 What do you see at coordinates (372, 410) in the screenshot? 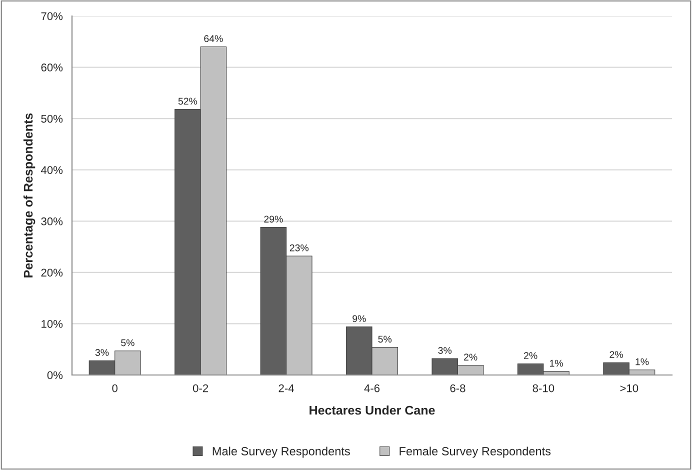
I see `x-axis-title: Hectares Under Cane` at bounding box center [372, 410].